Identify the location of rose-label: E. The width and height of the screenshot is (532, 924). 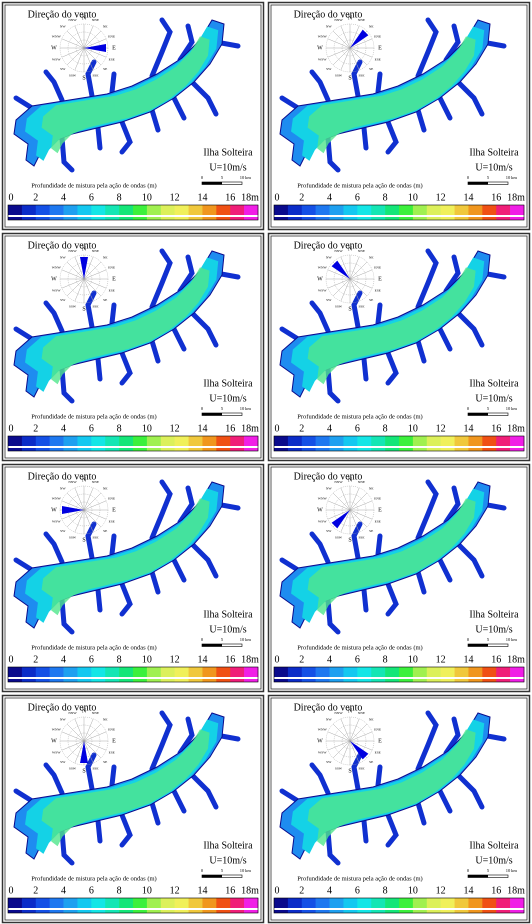
(114, 48).